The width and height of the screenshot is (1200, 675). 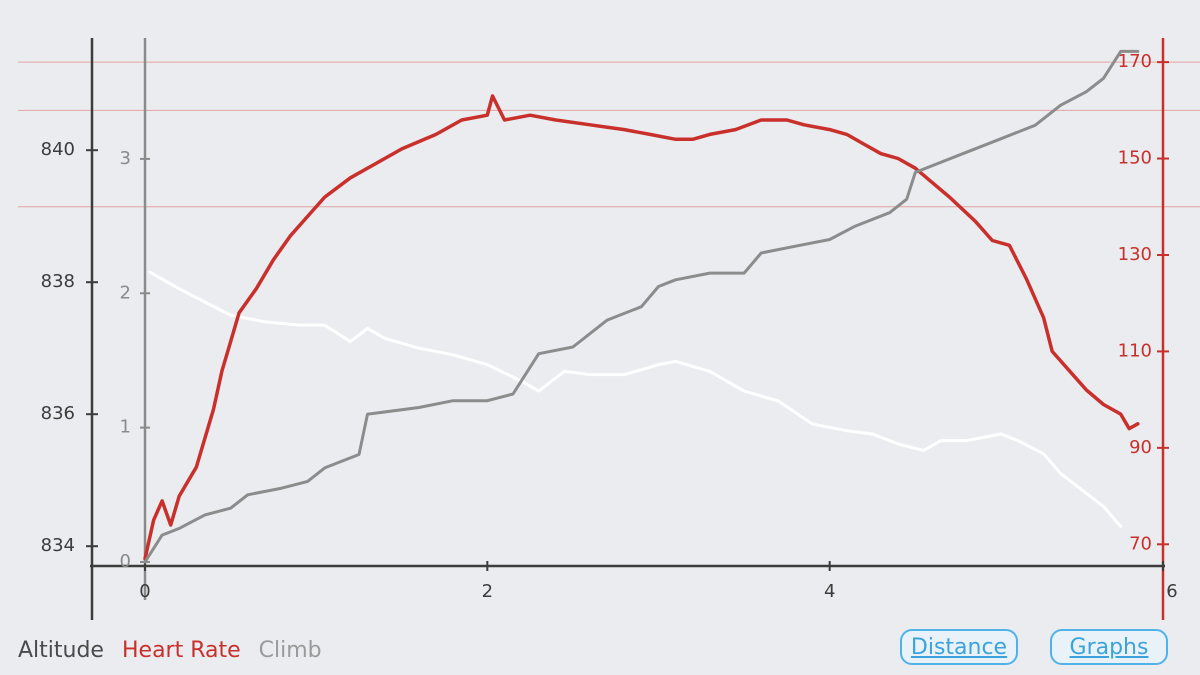 I want to click on heart-rate-tick-label: 130, so click(x=1135, y=254).